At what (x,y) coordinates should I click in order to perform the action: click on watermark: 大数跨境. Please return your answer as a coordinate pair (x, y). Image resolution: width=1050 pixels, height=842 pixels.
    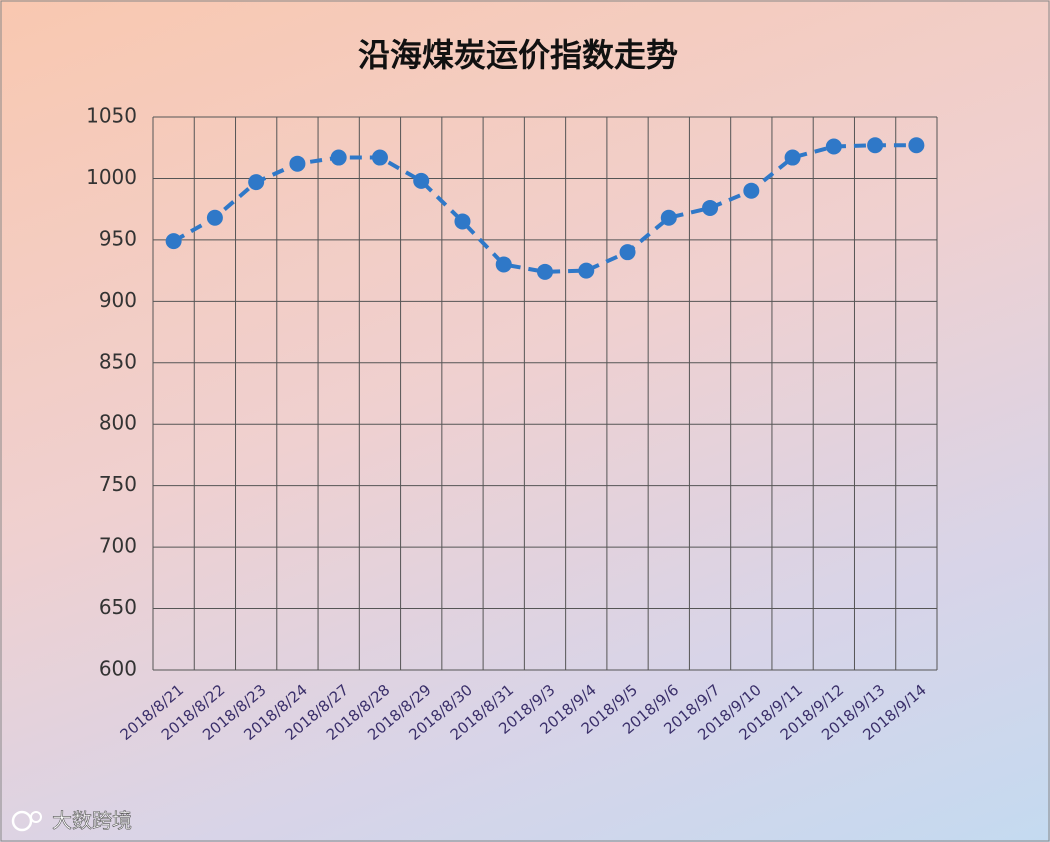
    Looking at the image, I should click on (92, 821).